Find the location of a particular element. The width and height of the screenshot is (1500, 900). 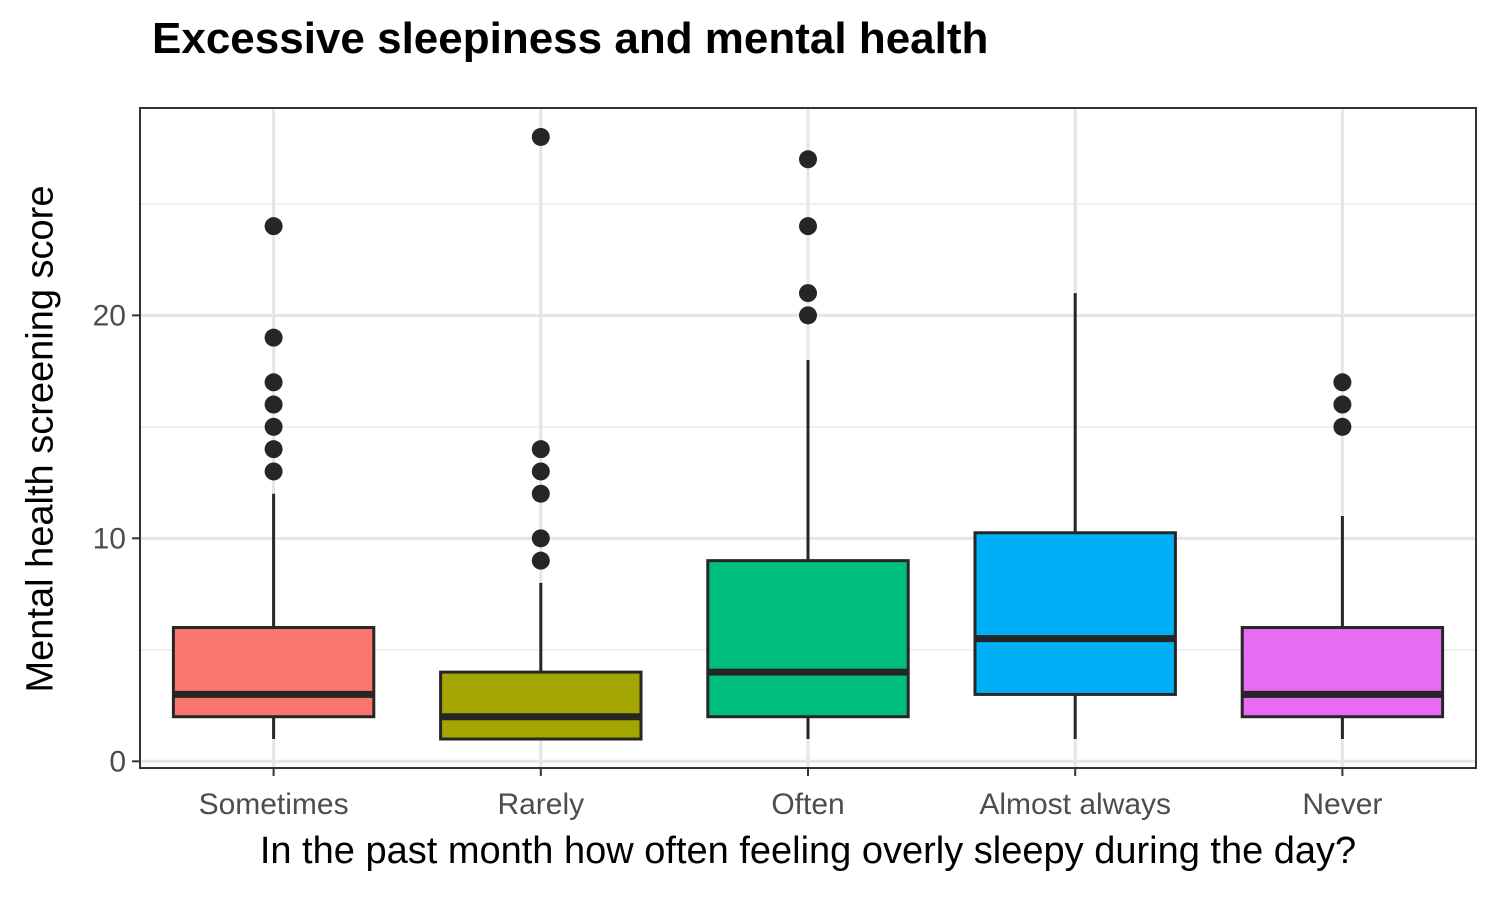

x-tick-label: Almost always is located at coordinates (1075, 804).